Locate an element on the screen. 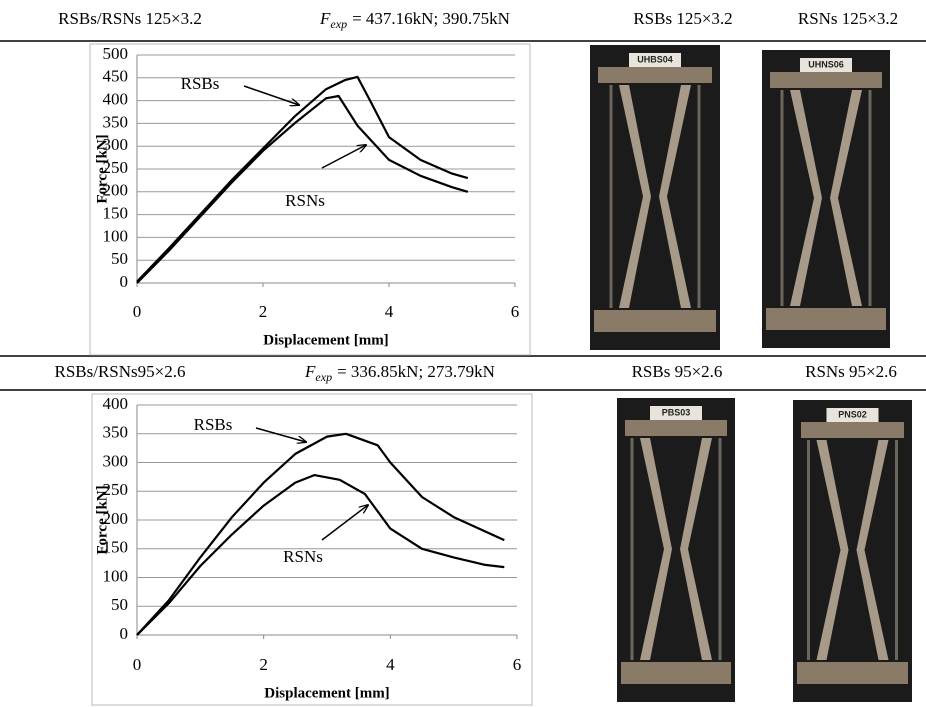 The height and width of the screenshot is (707, 926). column-header: Fexp = 437.16kN; 390.75kN is located at coordinates (414, 20).